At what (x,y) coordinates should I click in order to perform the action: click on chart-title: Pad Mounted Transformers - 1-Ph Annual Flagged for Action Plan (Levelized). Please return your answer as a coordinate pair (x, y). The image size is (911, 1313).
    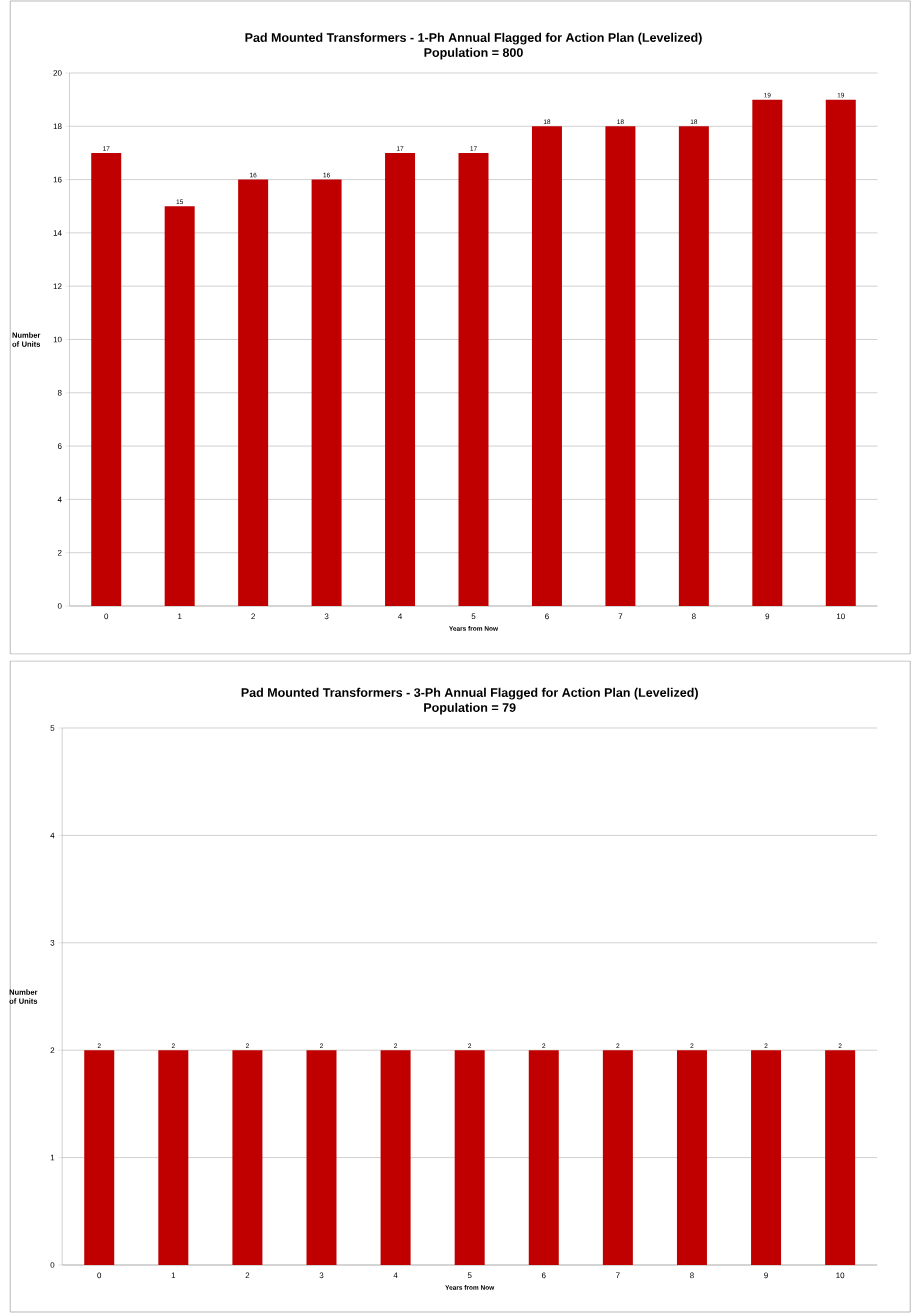
    Looking at the image, I should click on (473, 38).